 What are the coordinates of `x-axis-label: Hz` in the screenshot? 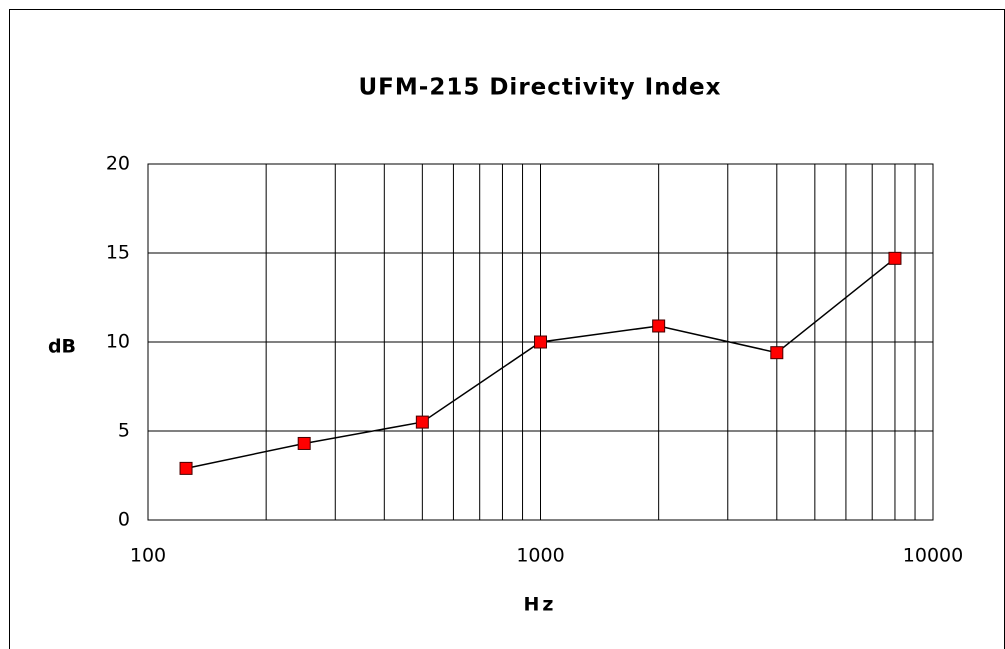 It's located at (540, 605).